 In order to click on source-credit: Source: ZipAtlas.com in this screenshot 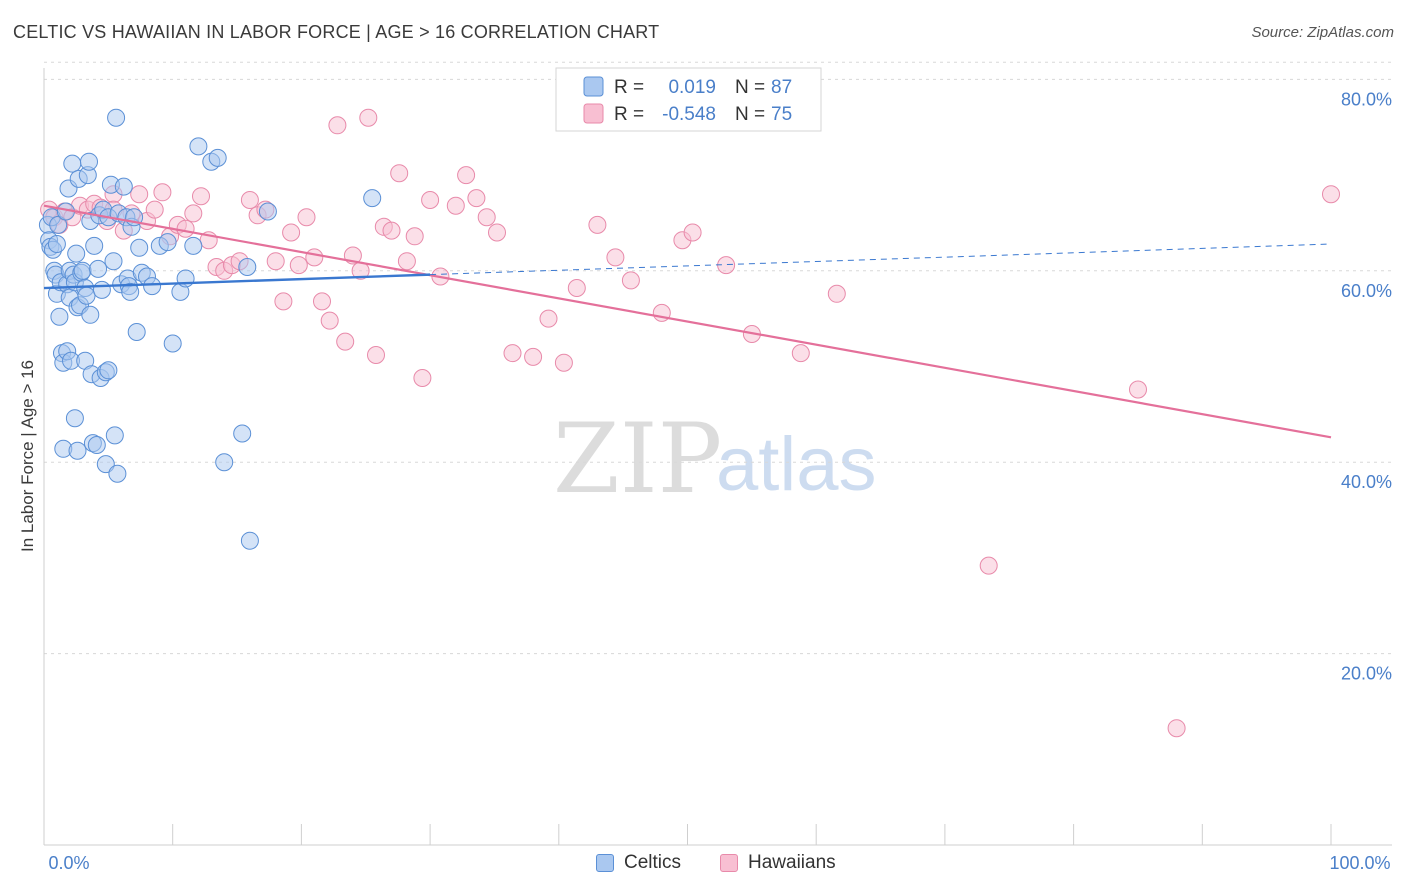, I will do `click(1322, 32)`.